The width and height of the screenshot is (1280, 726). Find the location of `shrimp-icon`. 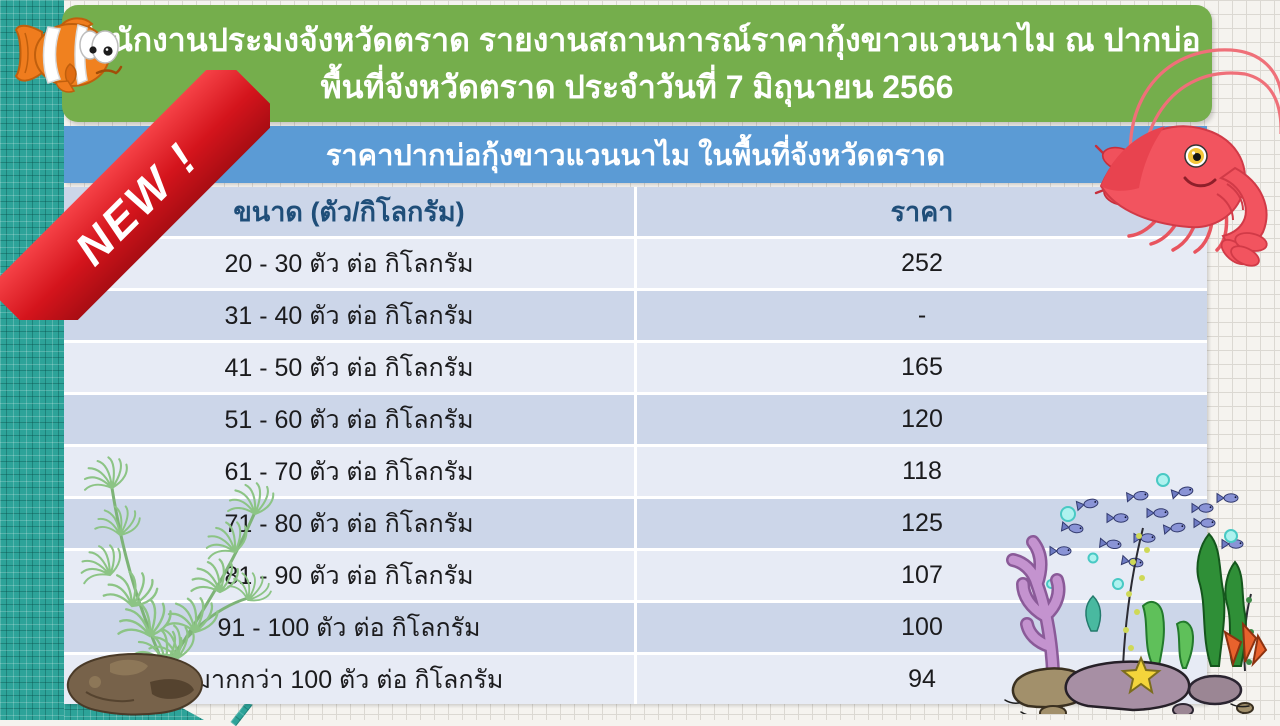

shrimp-icon is located at coordinates (1187, 157).